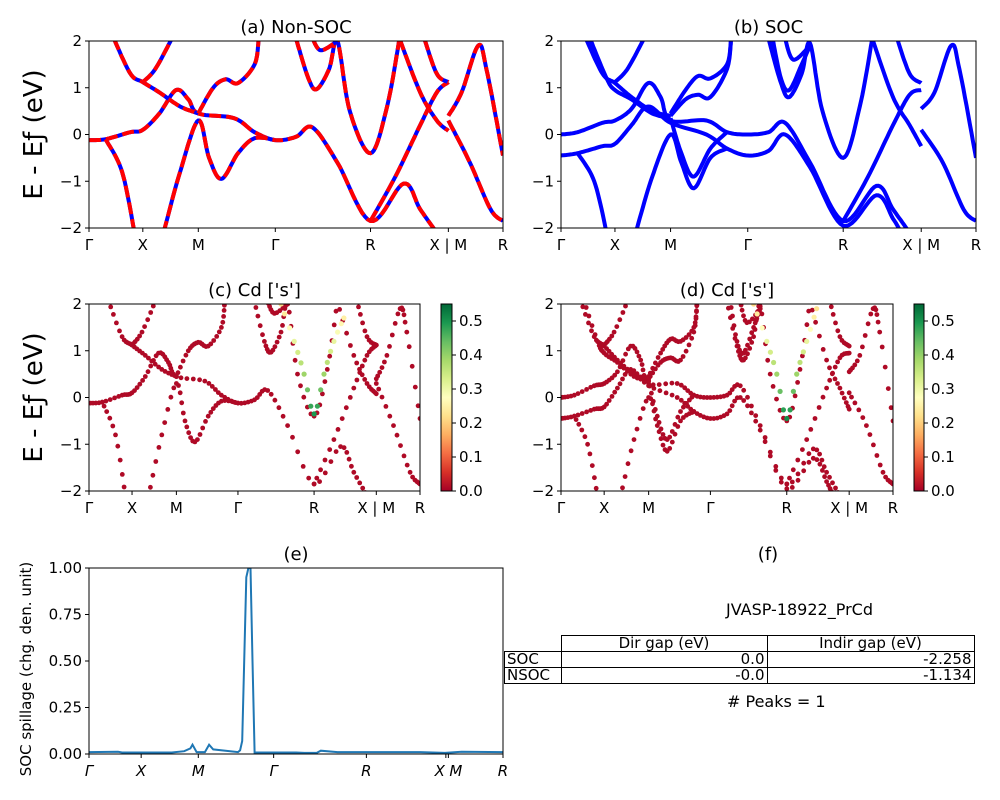 The image size is (1000, 800). I want to click on y-tick-label: 1, so click(549, 351).